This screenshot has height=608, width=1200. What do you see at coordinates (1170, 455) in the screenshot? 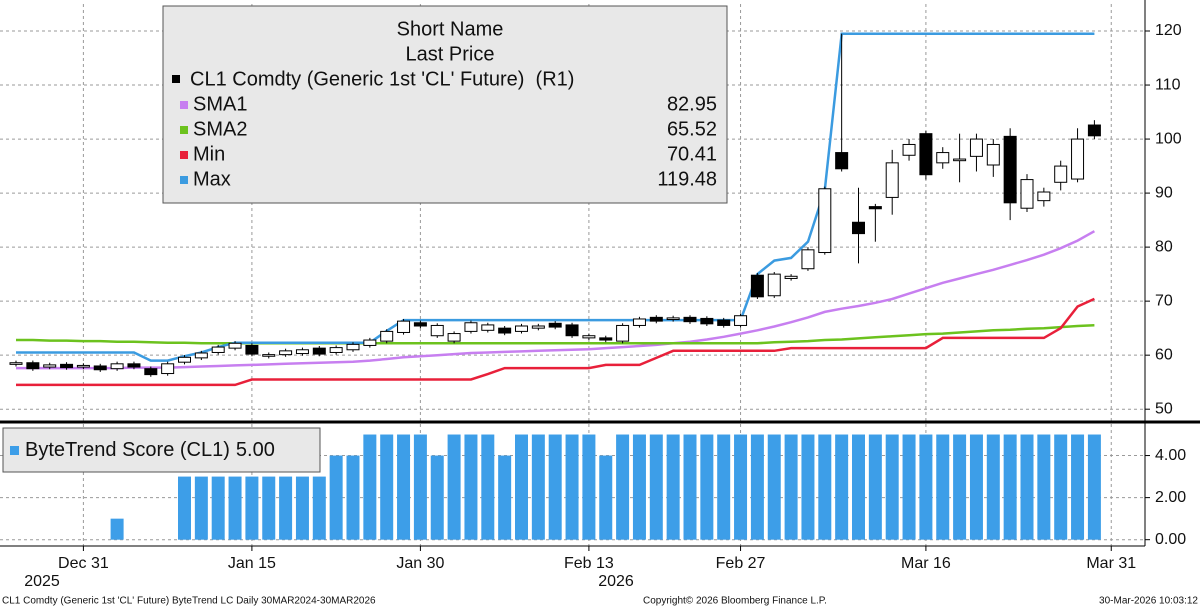
I see `y-tick-label: 4.00` at bounding box center [1170, 455].